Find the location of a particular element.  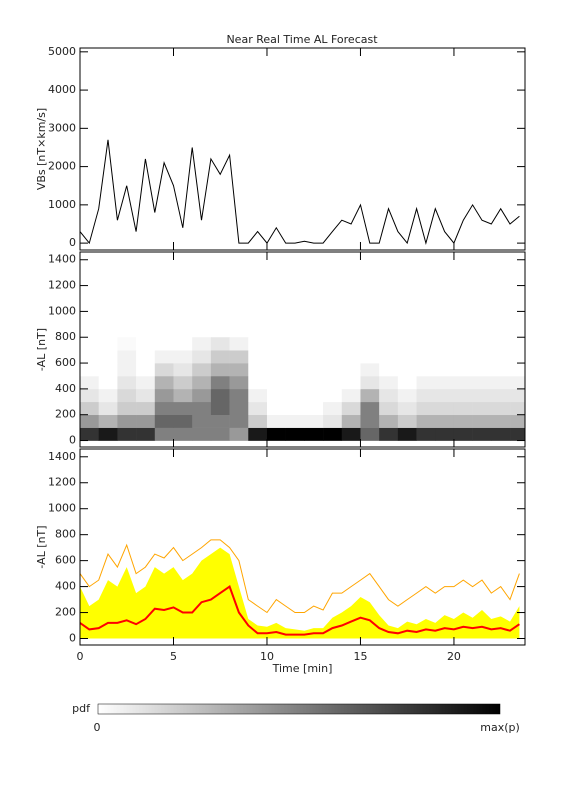

y-tick-label: 400 is located at coordinates (65, 388).